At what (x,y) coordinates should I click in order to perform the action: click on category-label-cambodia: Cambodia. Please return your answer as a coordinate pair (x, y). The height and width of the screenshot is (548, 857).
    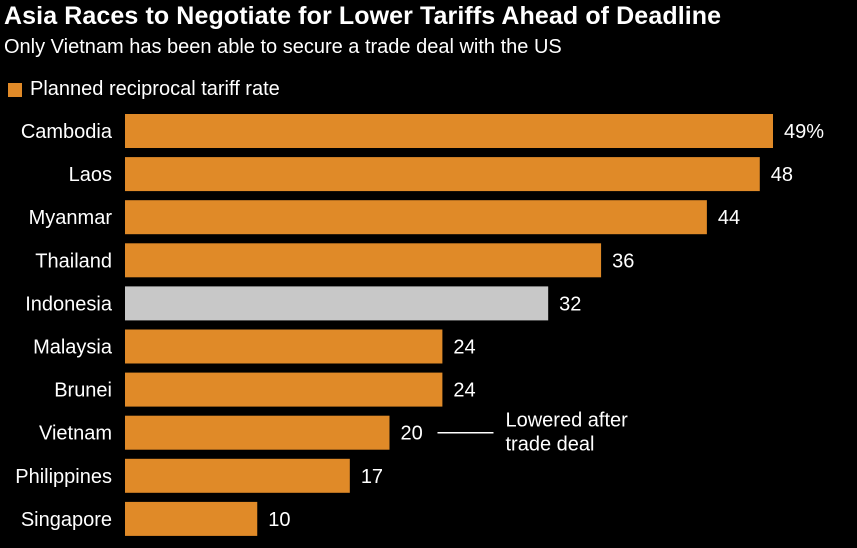
    Looking at the image, I should click on (67, 132).